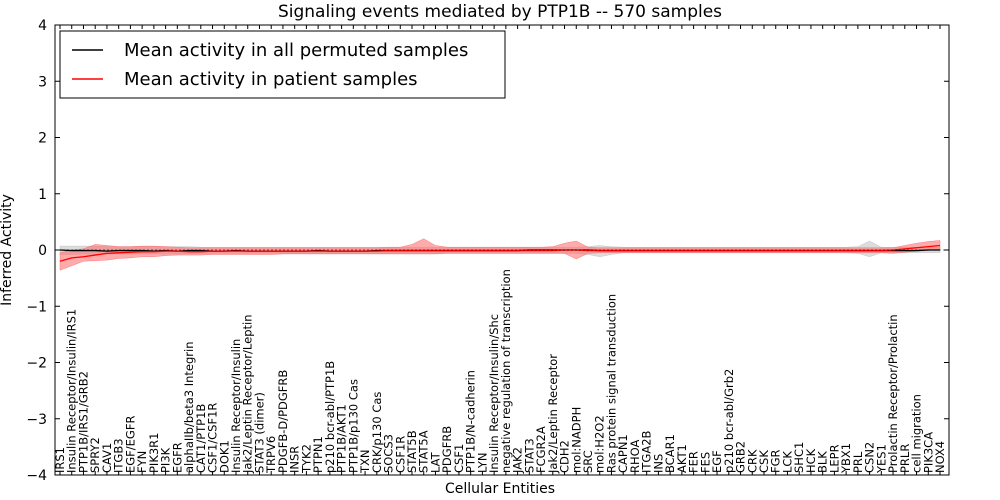 This screenshot has height=500, width=1000. I want to click on y-axis-title: Inferred Activity, so click(7, 250).